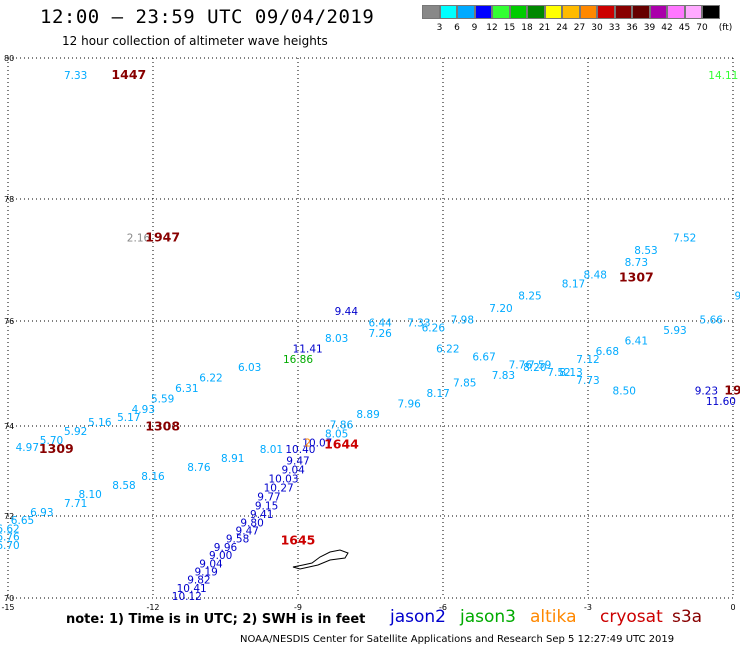 The image size is (740, 650). Describe the element at coordinates (75, 504) in the screenshot. I see `wave-height-label: 7.71` at that location.